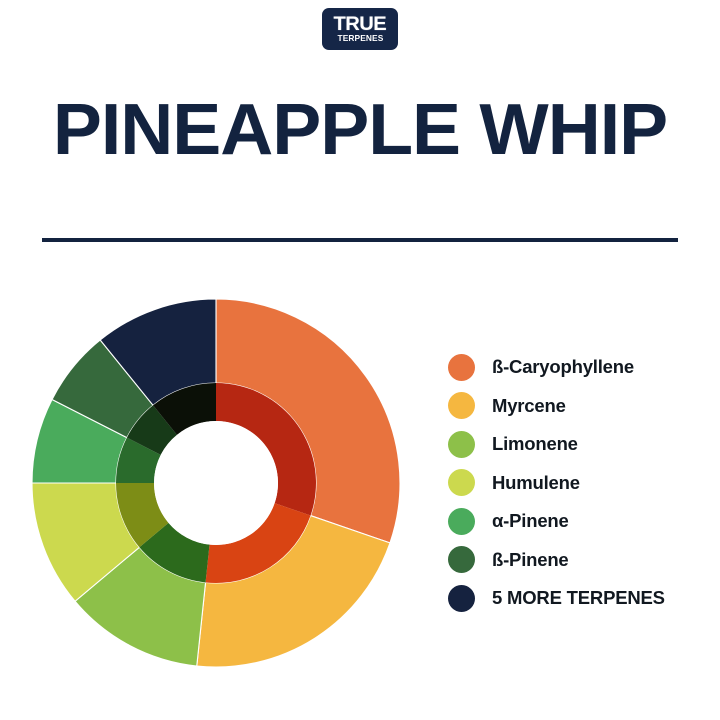 The image size is (720, 720). What do you see at coordinates (573, 521) in the screenshot?
I see `legend-item: α-Pinene` at bounding box center [573, 521].